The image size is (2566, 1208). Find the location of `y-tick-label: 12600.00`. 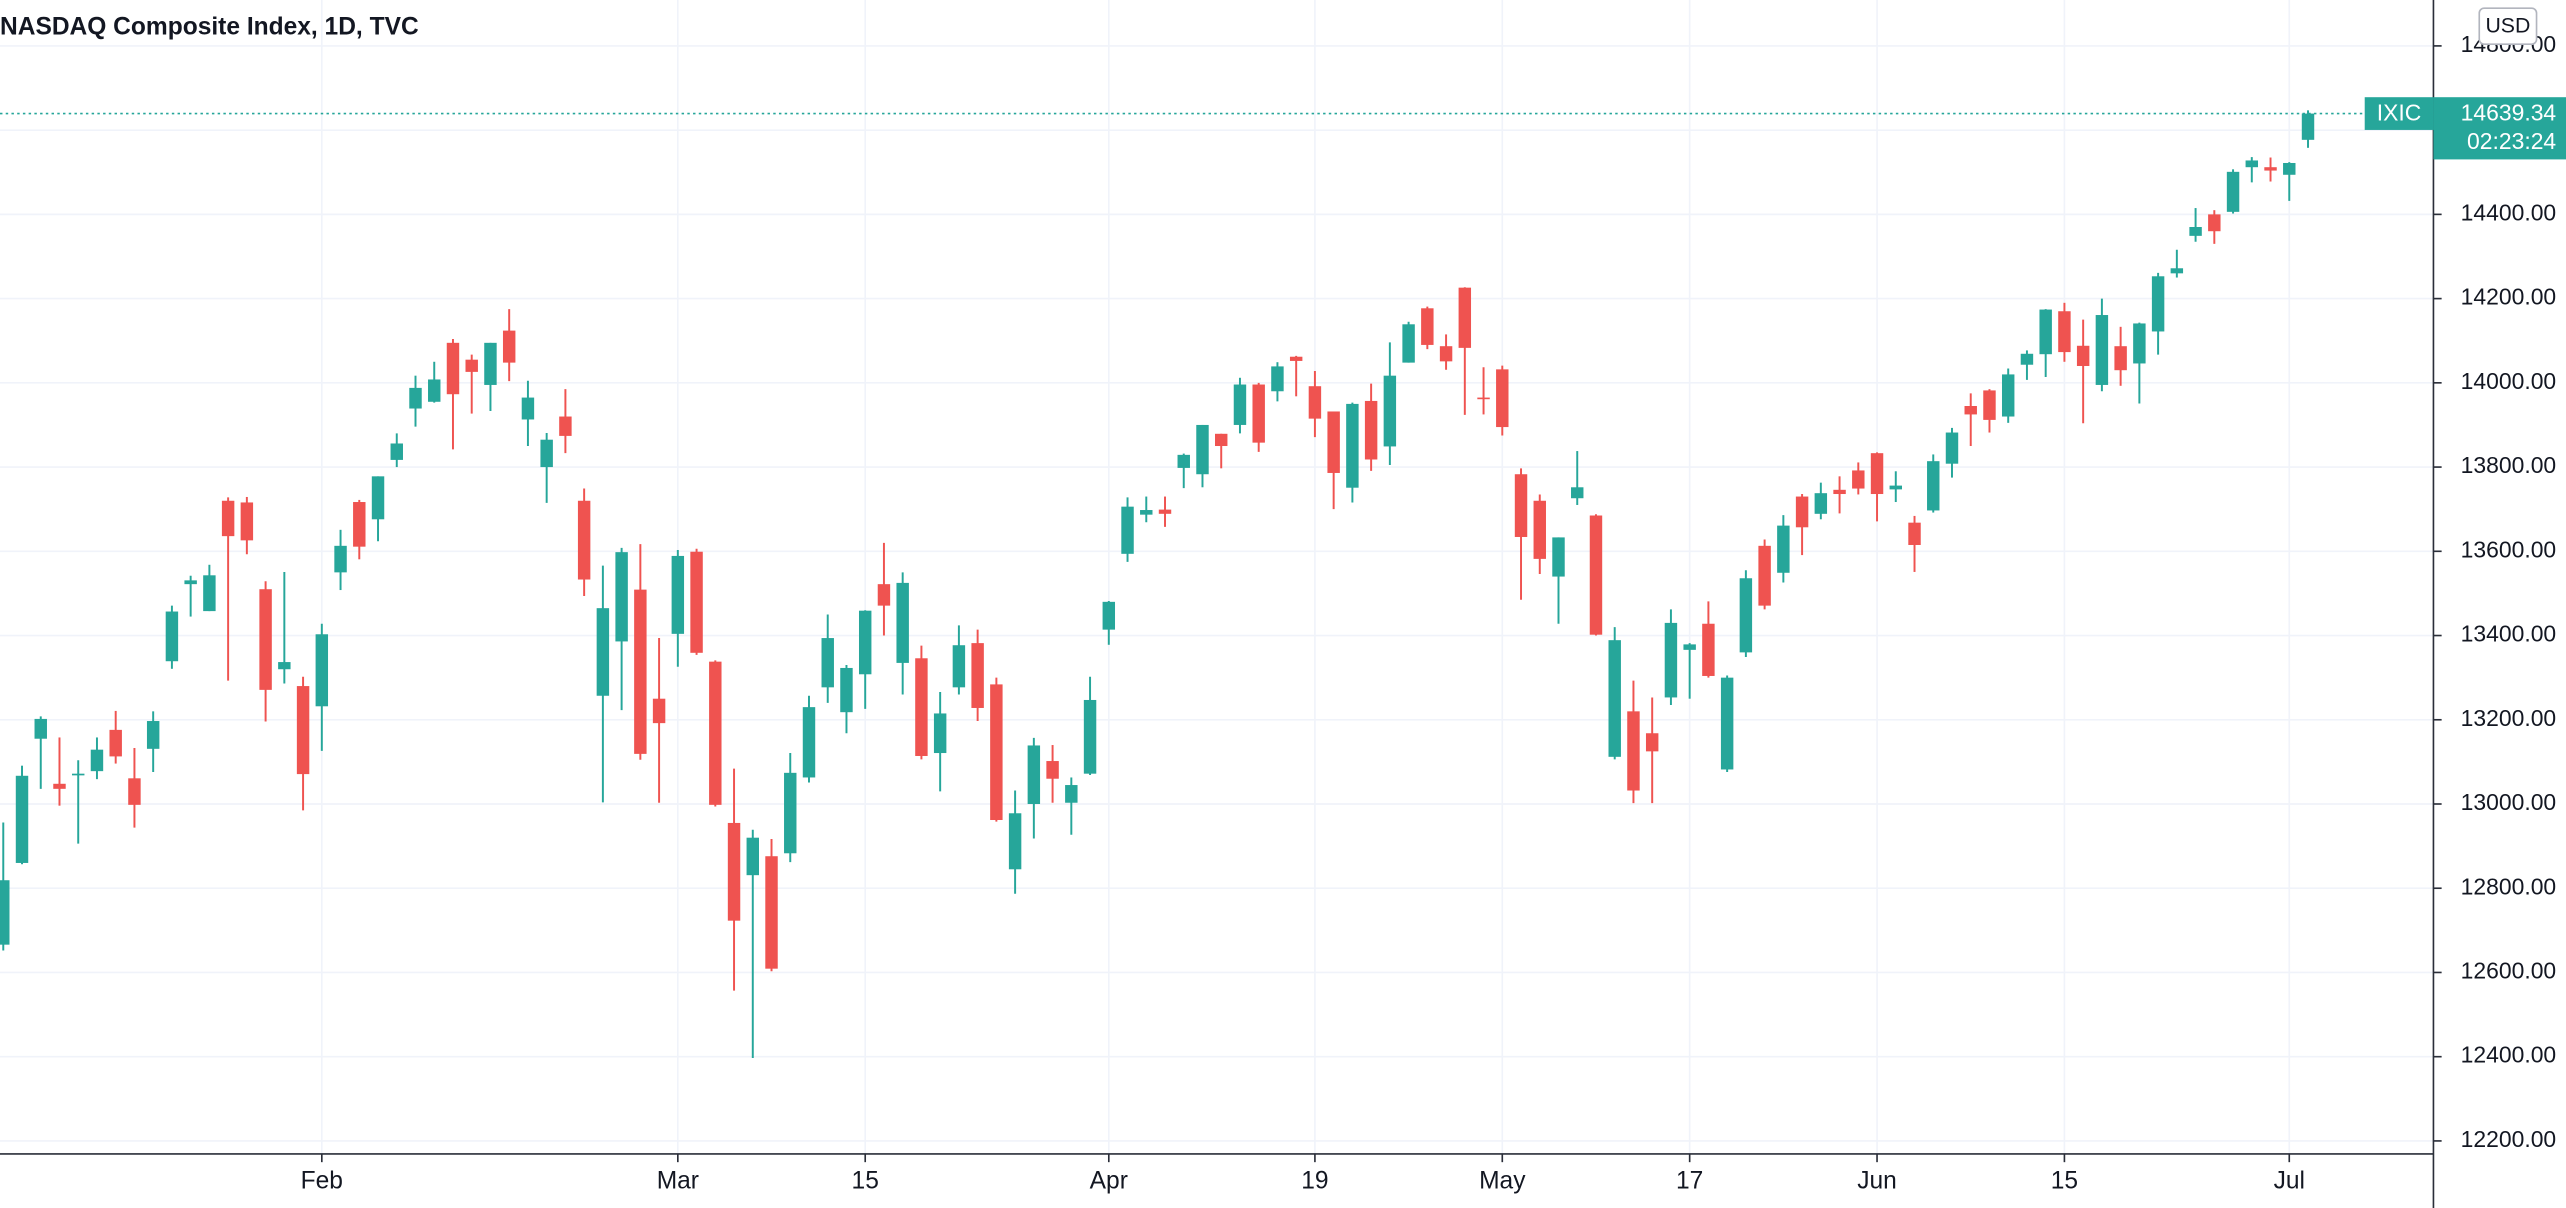

y-tick-label: 12600.00 is located at coordinates (2509, 971).